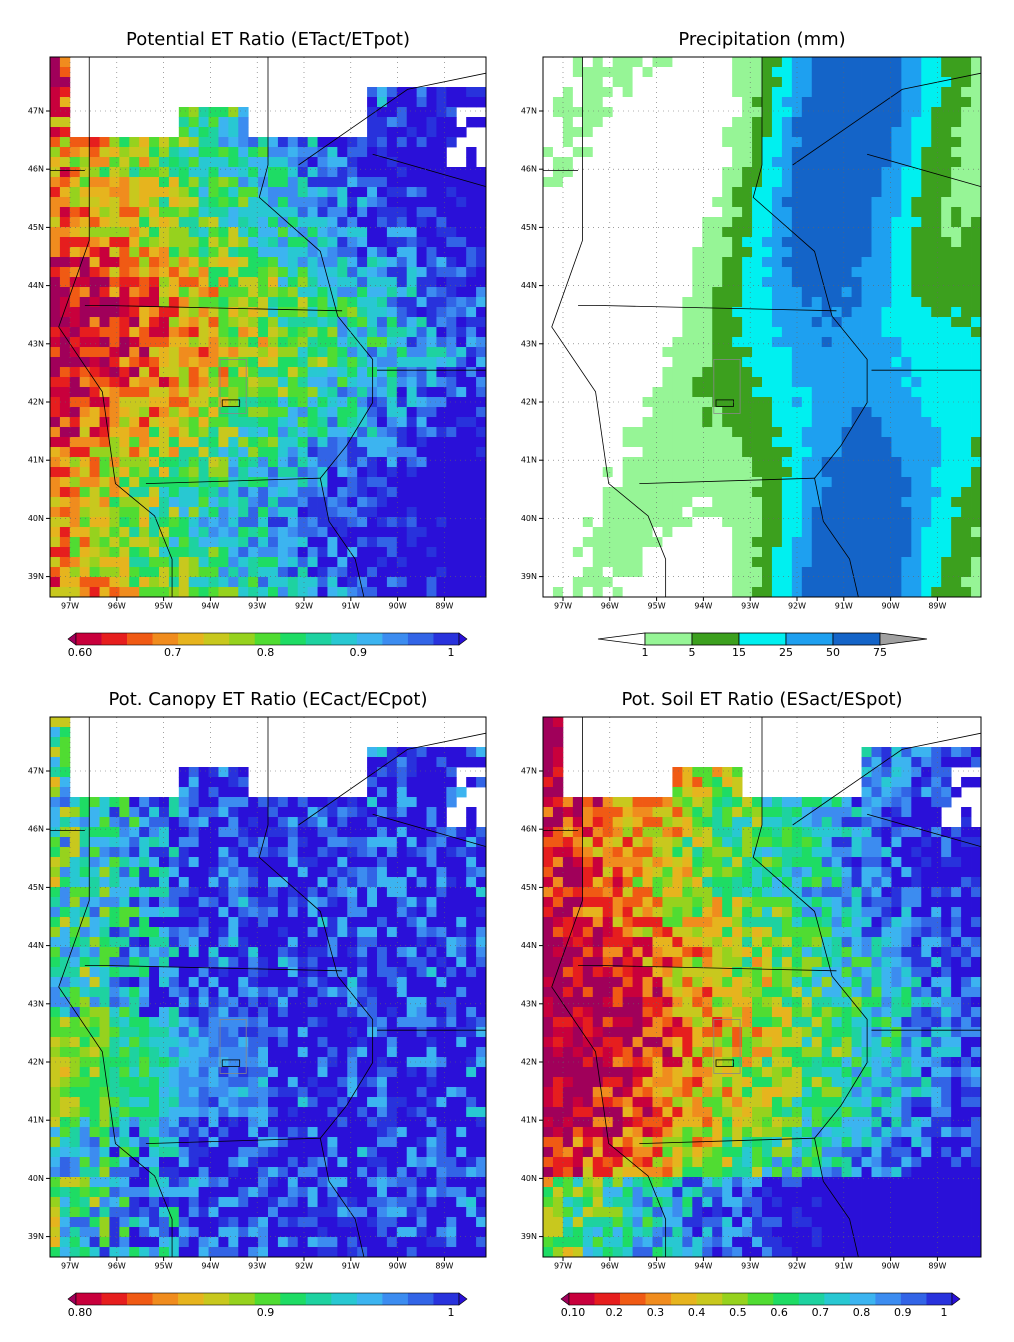 The width and height of the screenshot is (1014, 1342). What do you see at coordinates (36, 285) in the screenshot?
I see `lat-label: 44N` at bounding box center [36, 285].